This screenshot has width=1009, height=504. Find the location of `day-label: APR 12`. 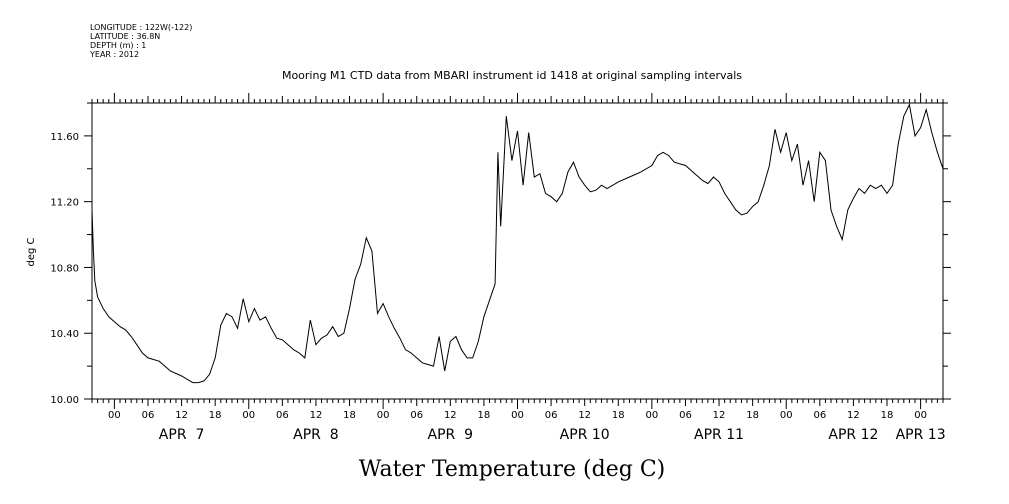

day-label: APR 12 is located at coordinates (853, 435).